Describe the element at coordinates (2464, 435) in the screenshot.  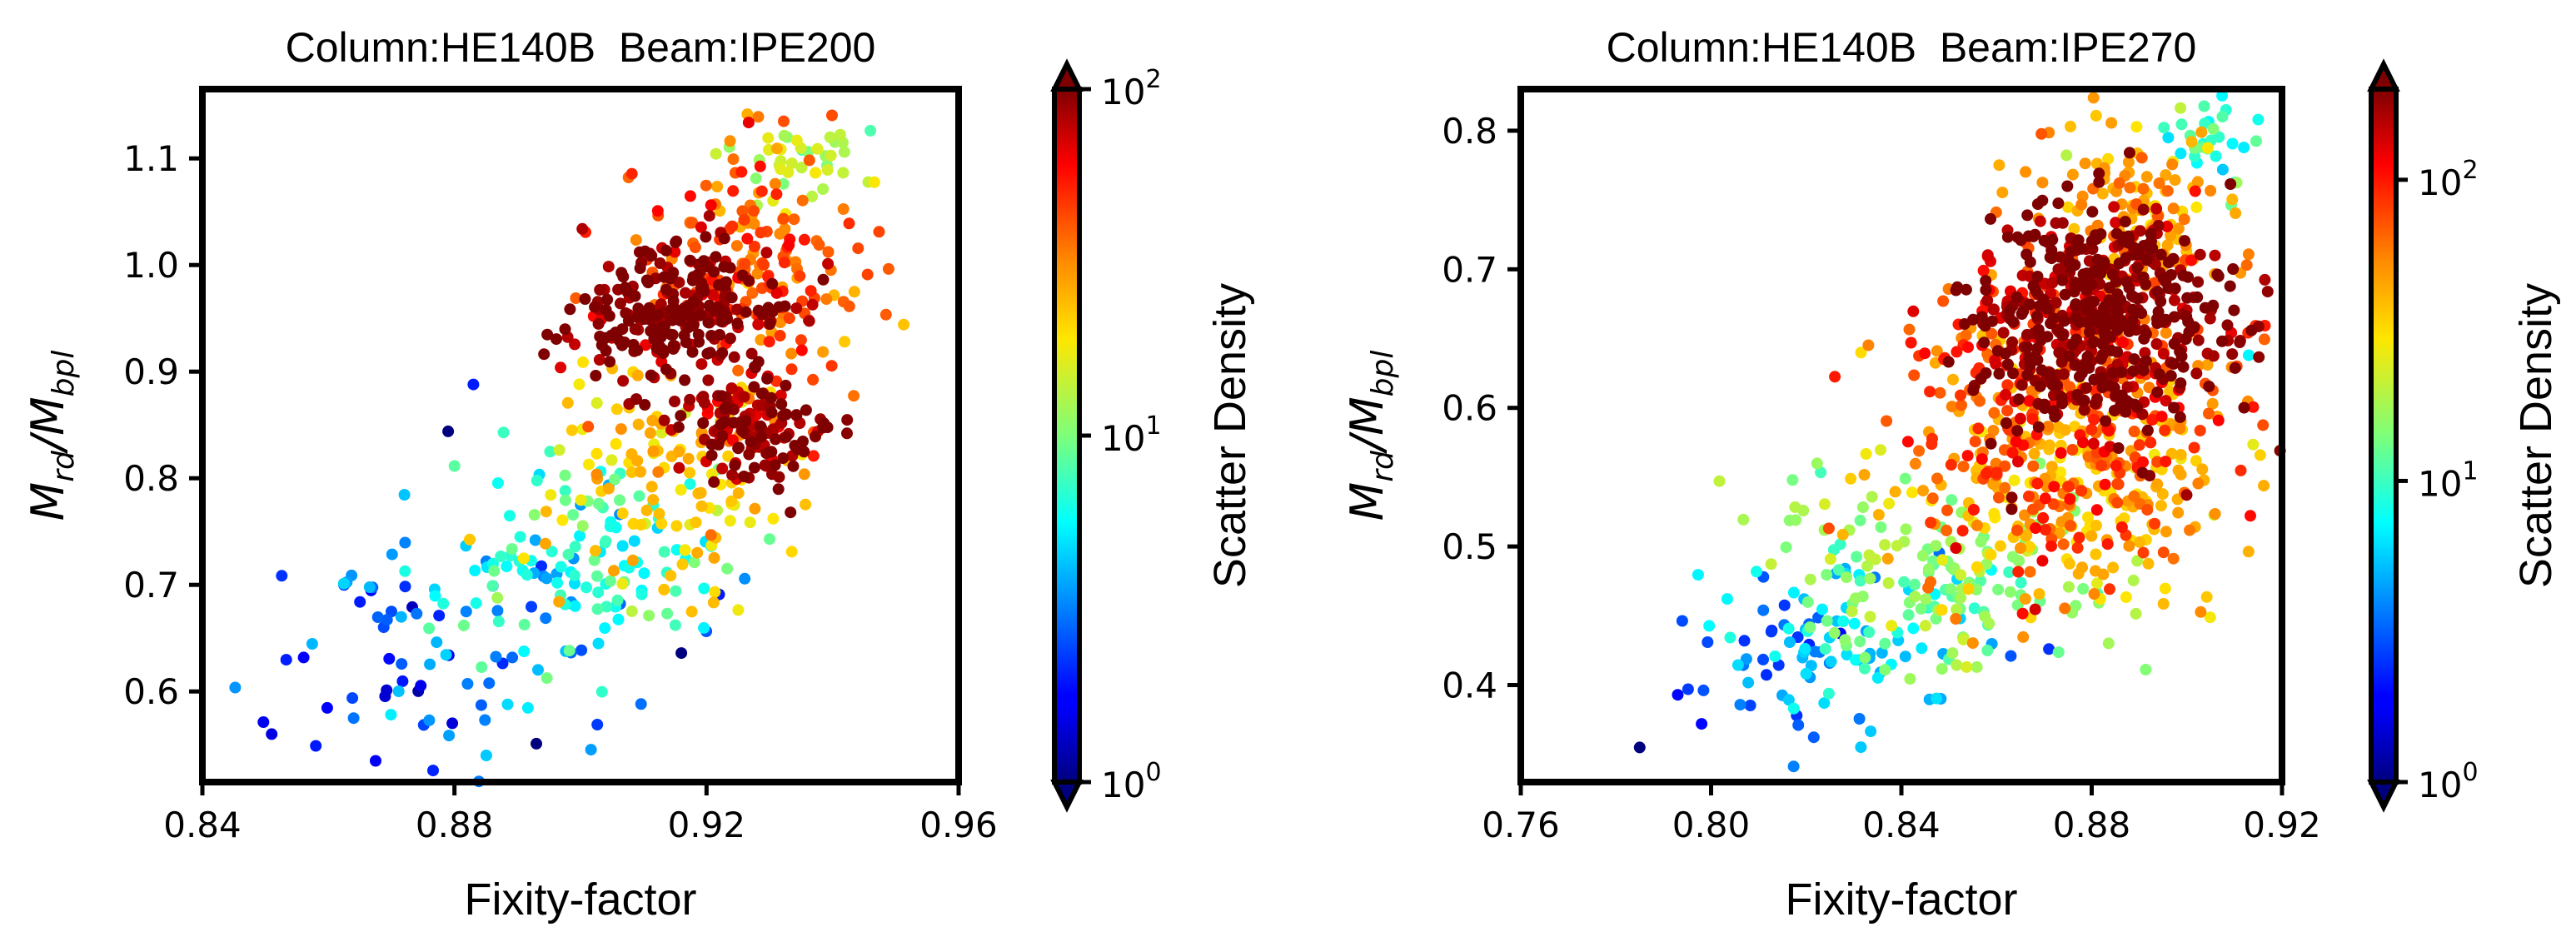
I see `colorbar-right: 100 101 102 Scatter Density` at that location.